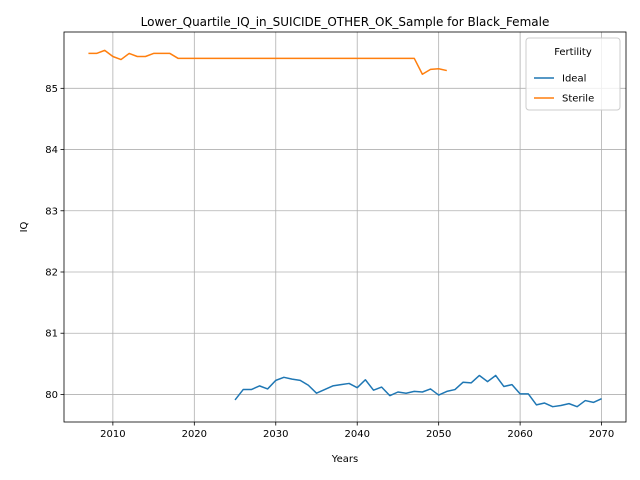  What do you see at coordinates (438, 434) in the screenshot?
I see `x-tick-label: 2050` at bounding box center [438, 434].